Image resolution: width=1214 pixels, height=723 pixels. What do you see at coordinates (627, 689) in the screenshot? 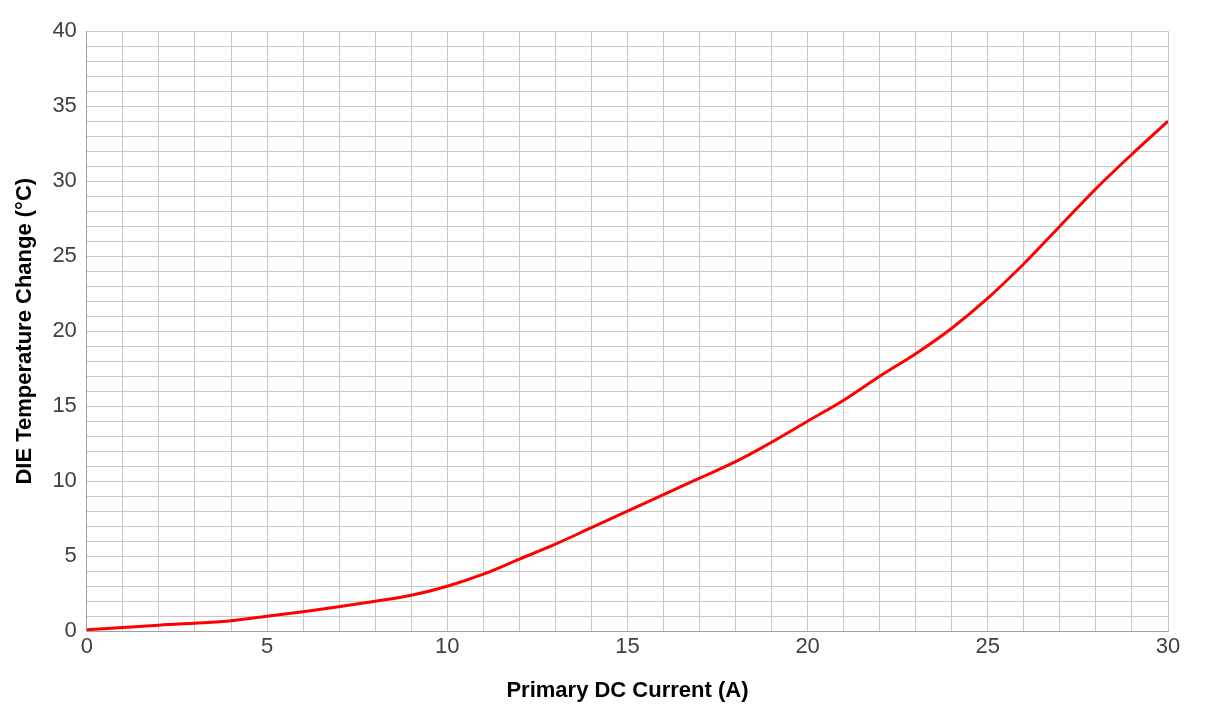
I see `x-axis-title: Primary DC Current (A)` at bounding box center [627, 689].